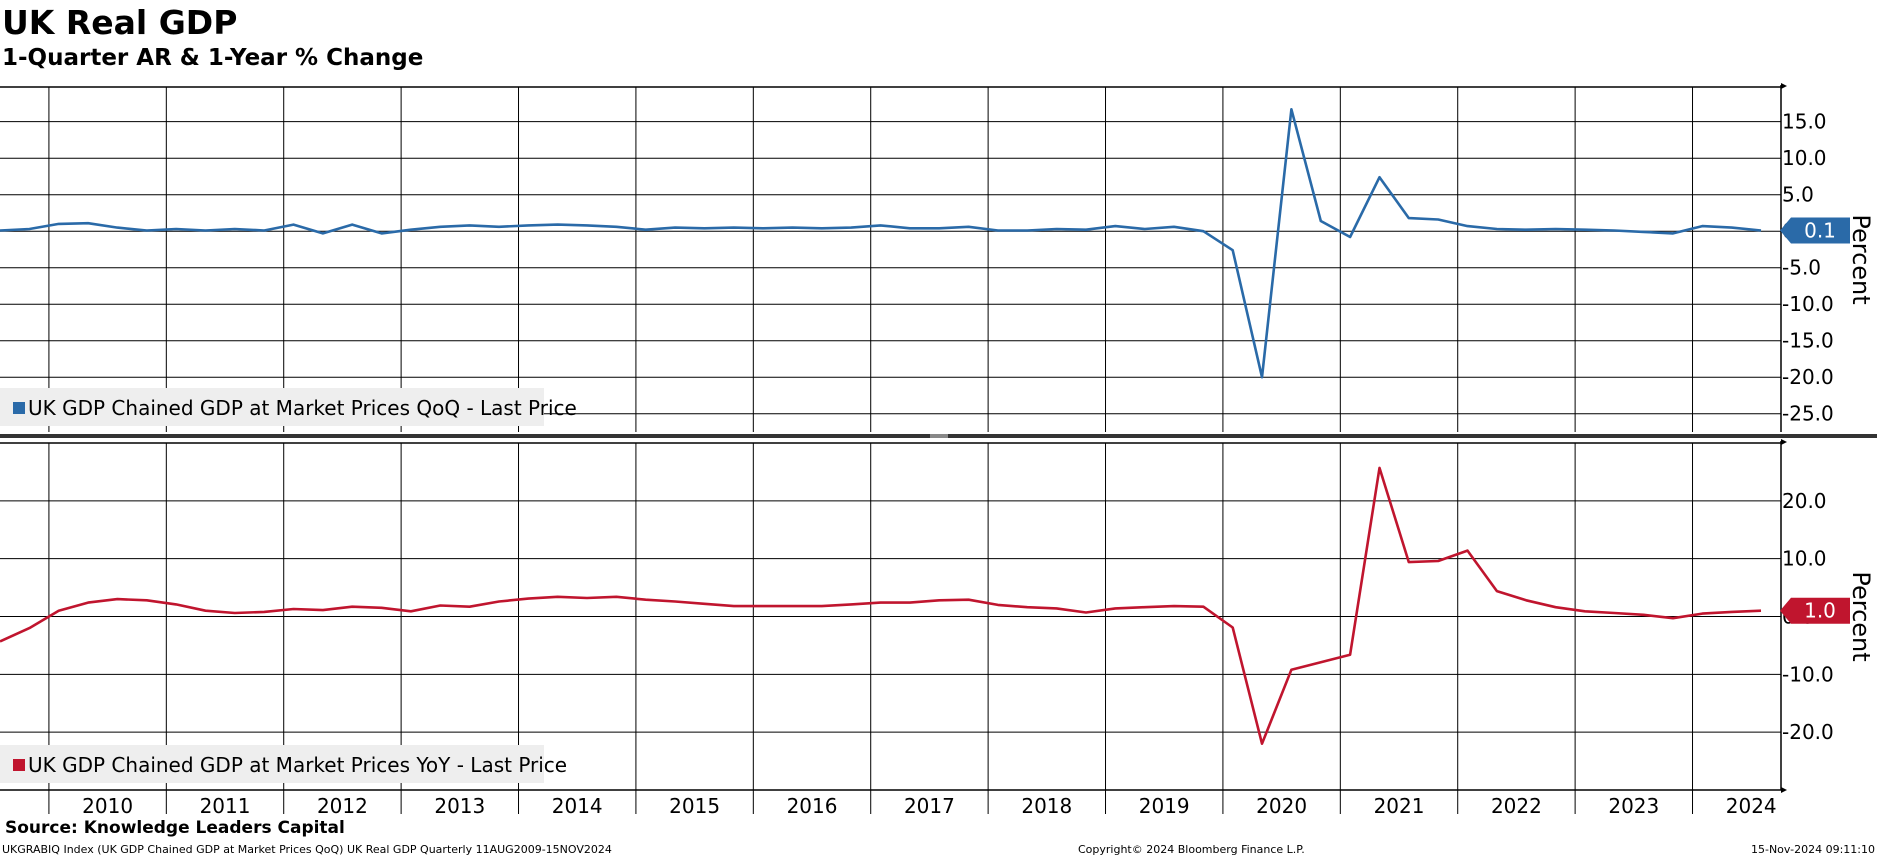 This screenshot has width=1877, height=859. I want to click on x-tick-label: 2015, so click(694, 806).